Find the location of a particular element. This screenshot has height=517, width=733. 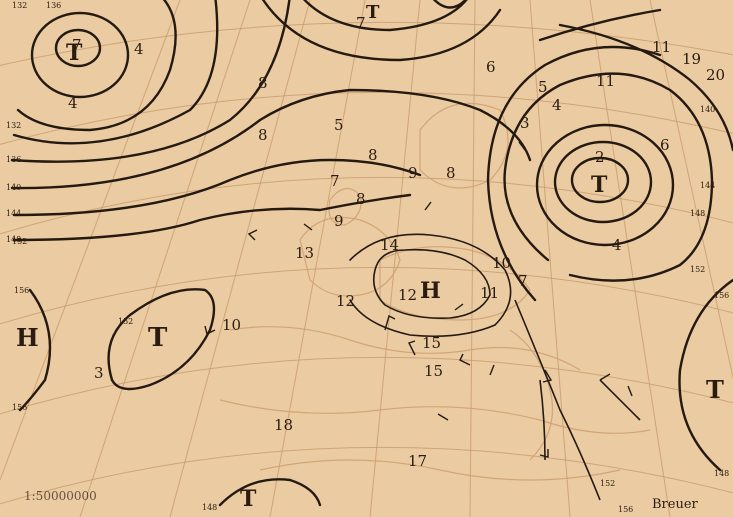

svg-text: 18 is located at coordinates (283, 425).